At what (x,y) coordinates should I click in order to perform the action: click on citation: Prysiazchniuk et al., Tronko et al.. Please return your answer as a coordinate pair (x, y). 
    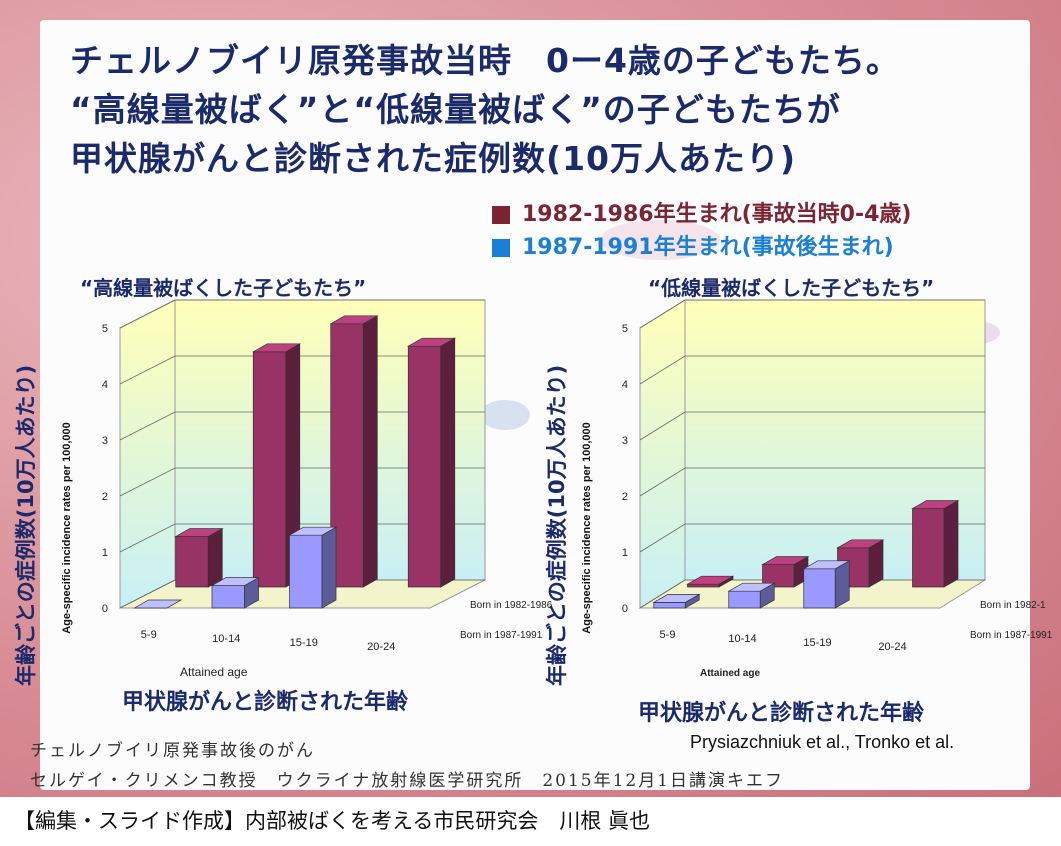
    Looking at the image, I should click on (822, 742).